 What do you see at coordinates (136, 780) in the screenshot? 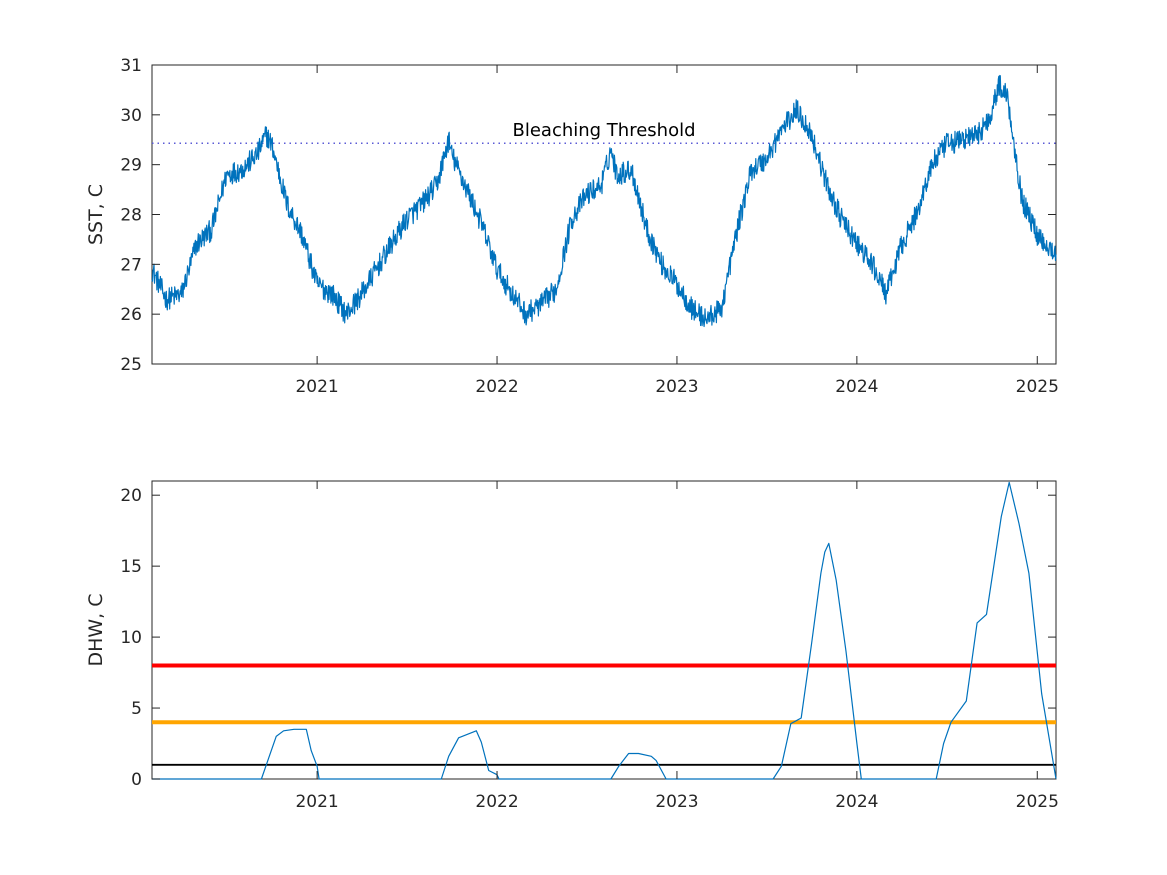
I see `dhw-y-tick-label: 0` at bounding box center [136, 780].